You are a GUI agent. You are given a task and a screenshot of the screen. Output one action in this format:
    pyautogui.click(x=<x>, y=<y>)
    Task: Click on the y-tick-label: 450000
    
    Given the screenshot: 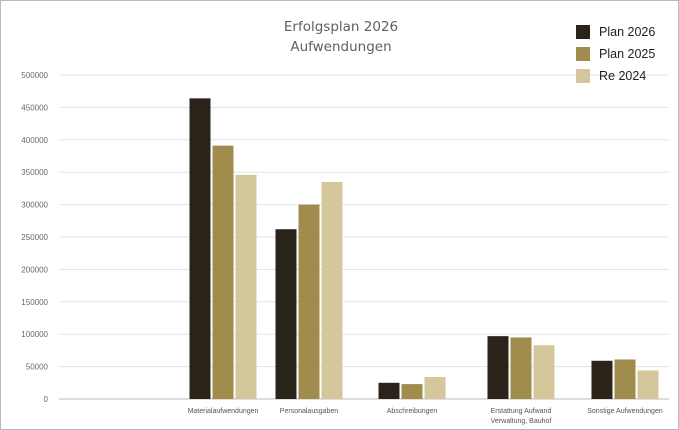 What is the action you would take?
    pyautogui.click(x=34, y=107)
    